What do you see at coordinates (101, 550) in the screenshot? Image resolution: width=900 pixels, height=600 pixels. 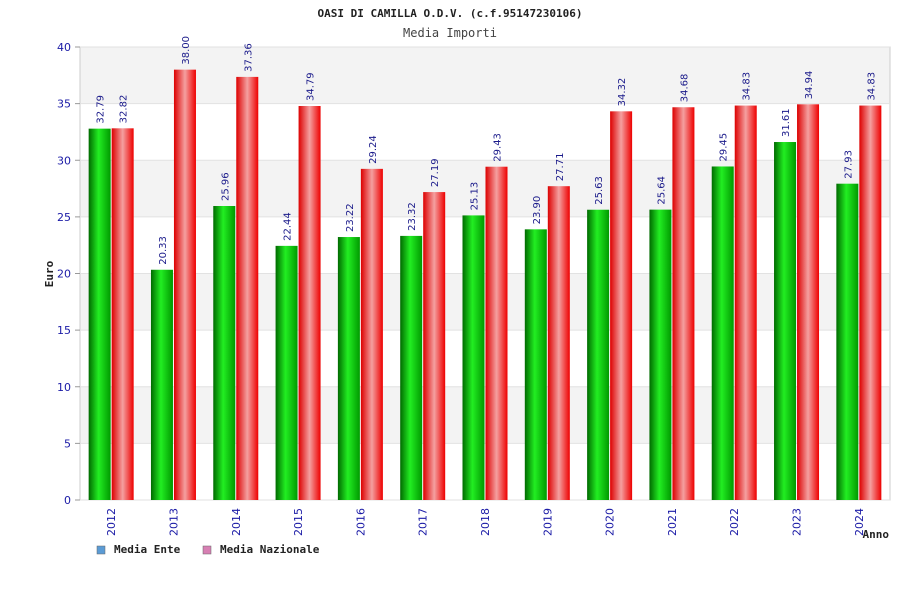 I see `legend-swatch-media-ente` at bounding box center [101, 550].